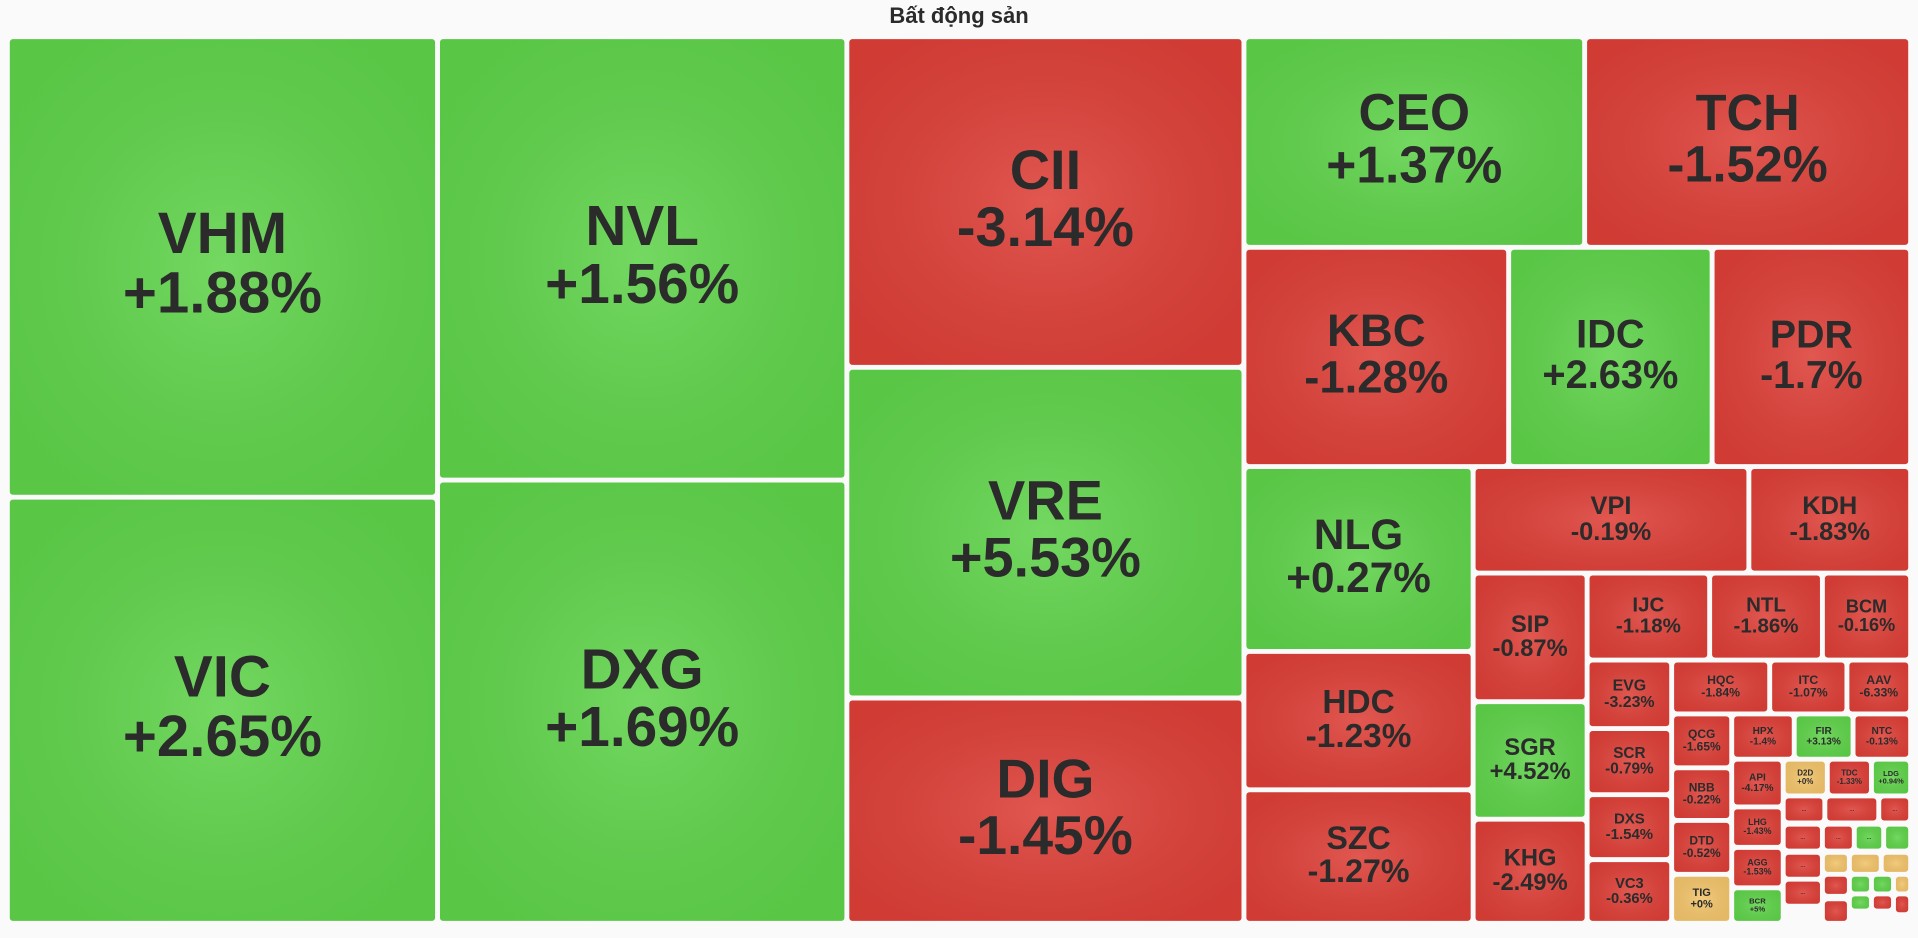 This screenshot has width=1918, height=938. Describe the element at coordinates (1866, 625) in the screenshot. I see `change-label: -0.16%` at that location.